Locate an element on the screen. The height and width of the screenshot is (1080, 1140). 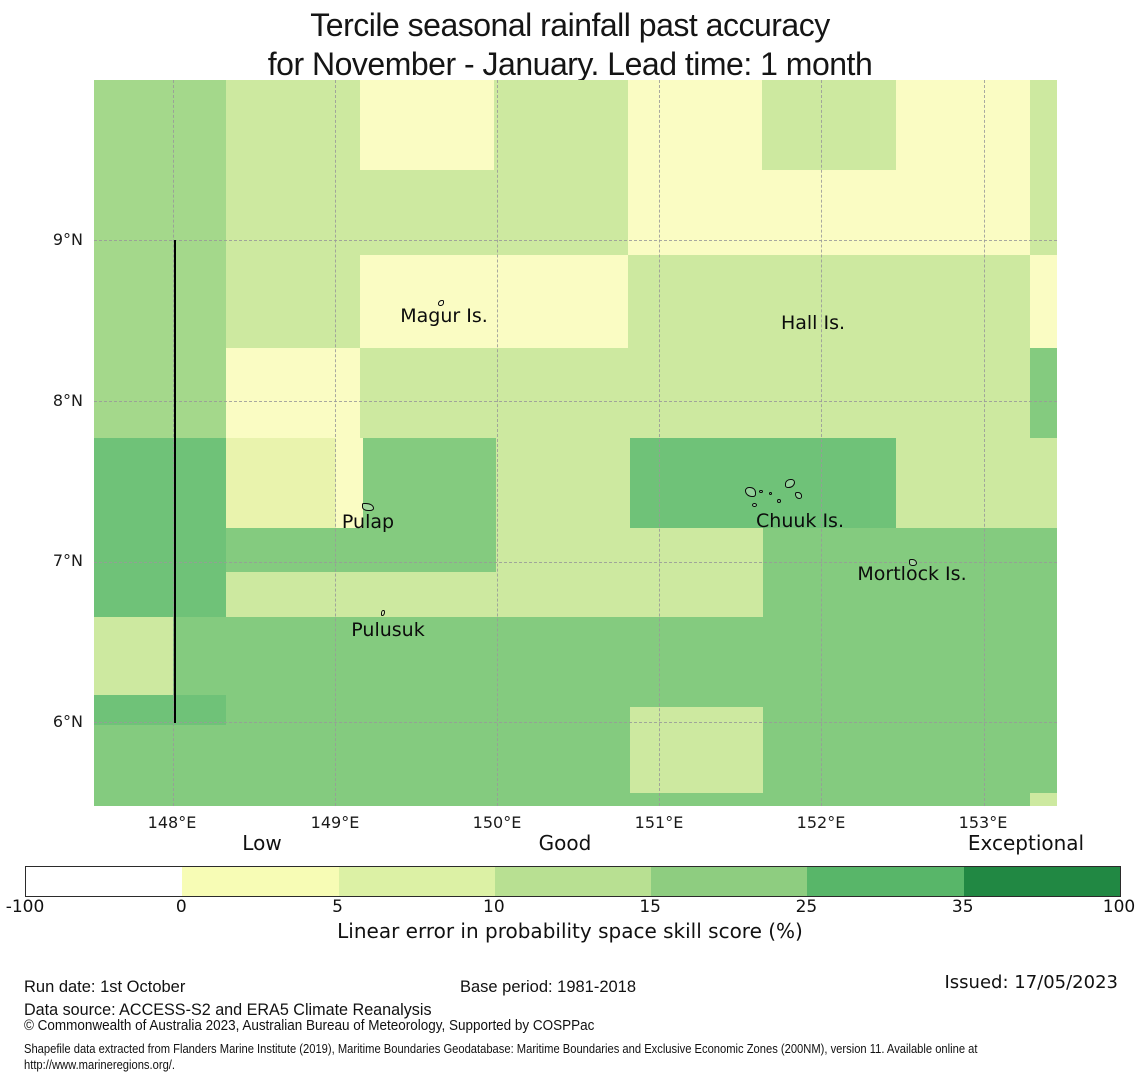
eez-boundary-line is located at coordinates (174, 481).